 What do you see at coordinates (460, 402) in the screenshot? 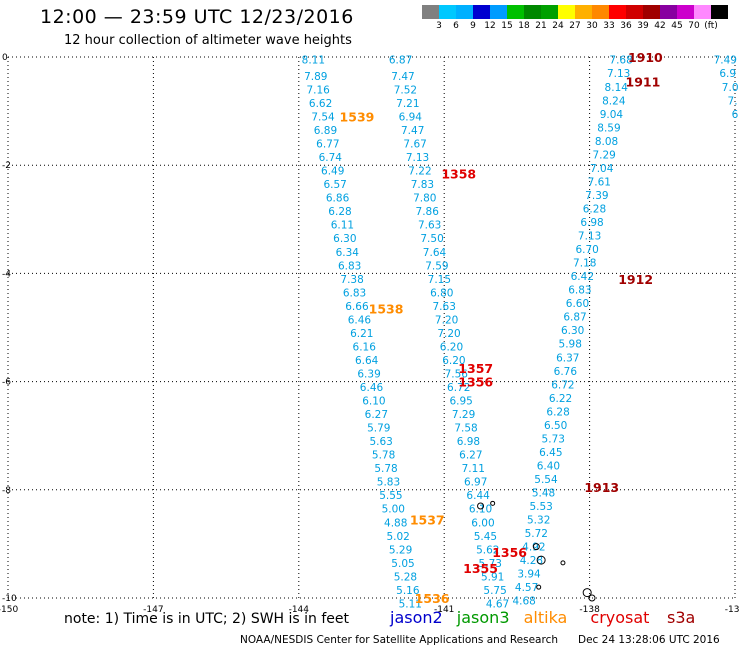
I see `wave-height-value: 6.95` at bounding box center [460, 402].